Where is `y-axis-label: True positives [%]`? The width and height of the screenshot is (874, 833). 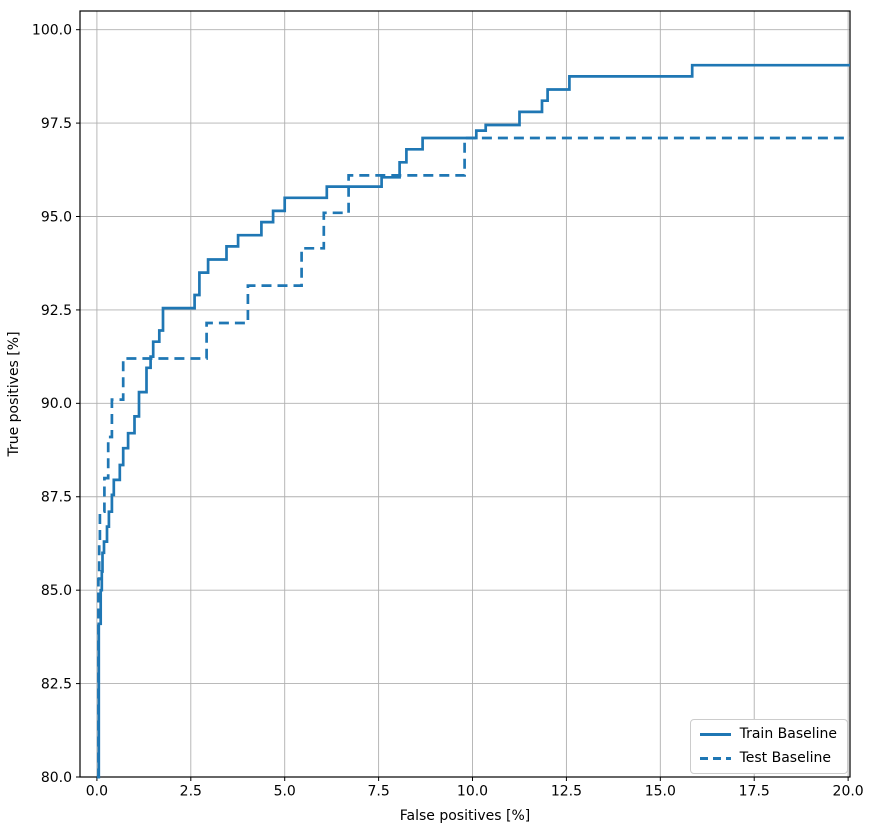 y-axis-label: True positives [%] is located at coordinates (14, 394).